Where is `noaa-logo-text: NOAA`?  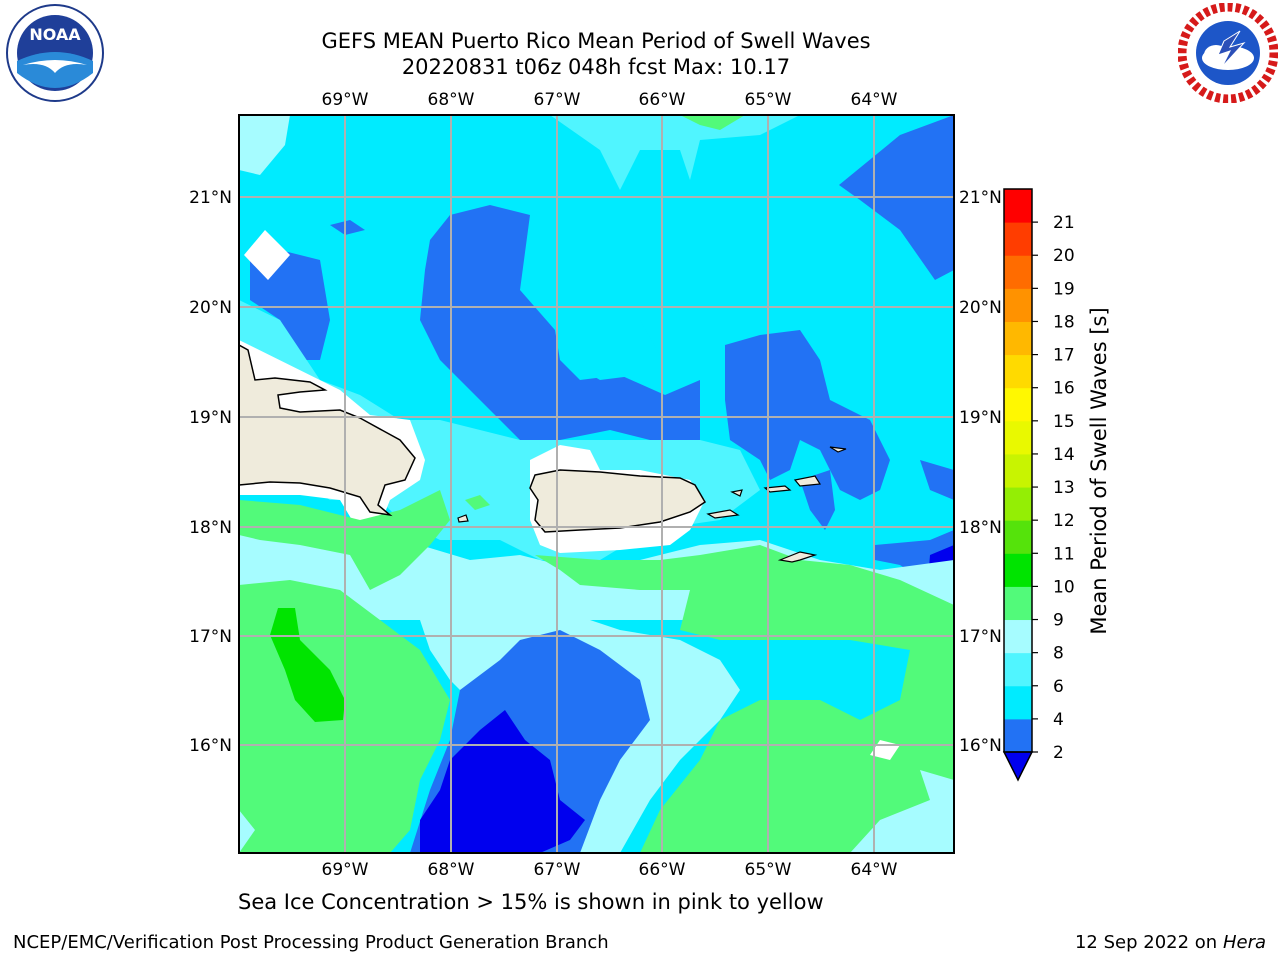 noaa-logo-text: NOAA is located at coordinates (55, 34).